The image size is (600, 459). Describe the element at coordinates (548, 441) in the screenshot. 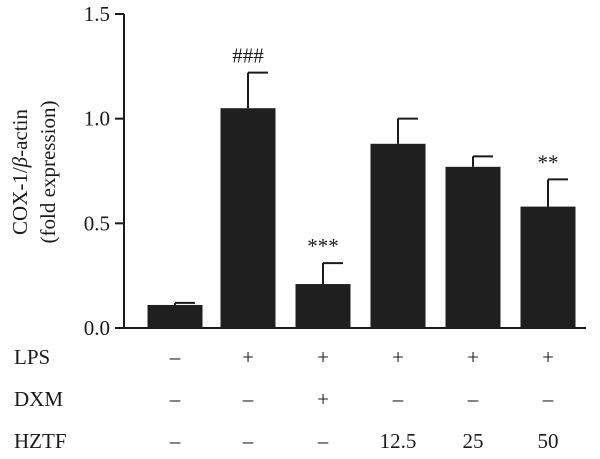

I see `condition-hztf-value-5: 50` at that location.